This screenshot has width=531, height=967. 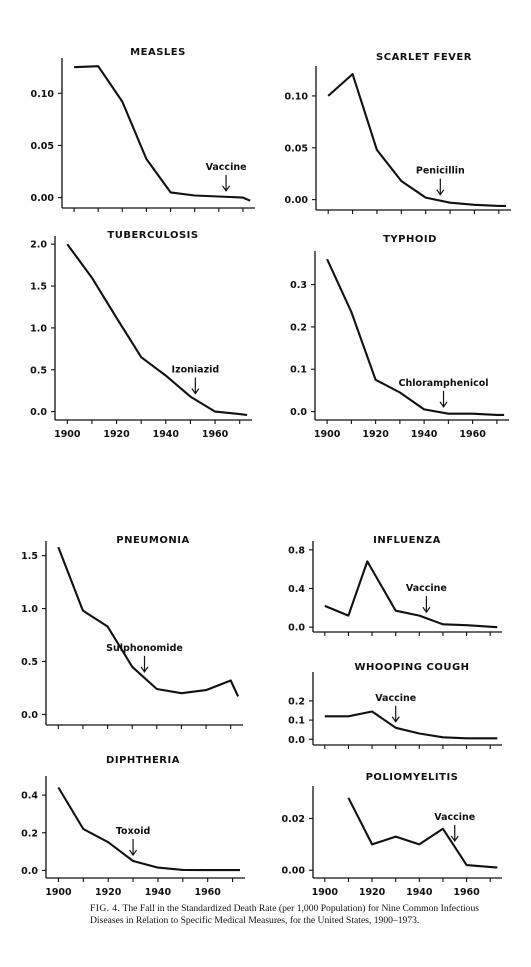 What do you see at coordinates (152, 540) in the screenshot?
I see `panel-title: PNEUMONIA` at bounding box center [152, 540].